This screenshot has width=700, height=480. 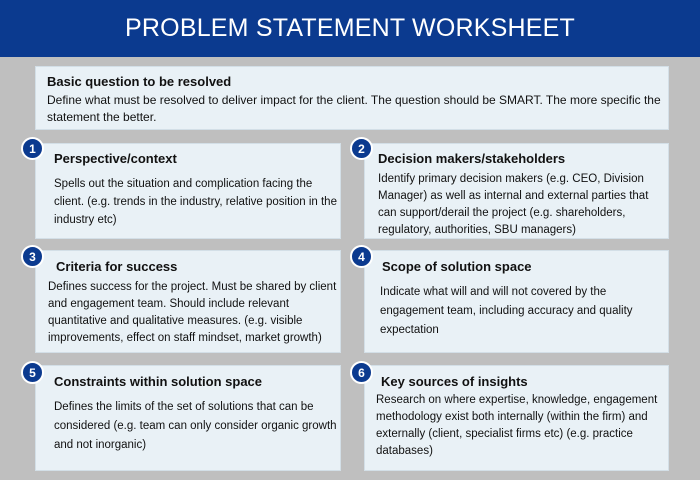 I want to click on number-badge-1: 1, so click(x=32, y=148).